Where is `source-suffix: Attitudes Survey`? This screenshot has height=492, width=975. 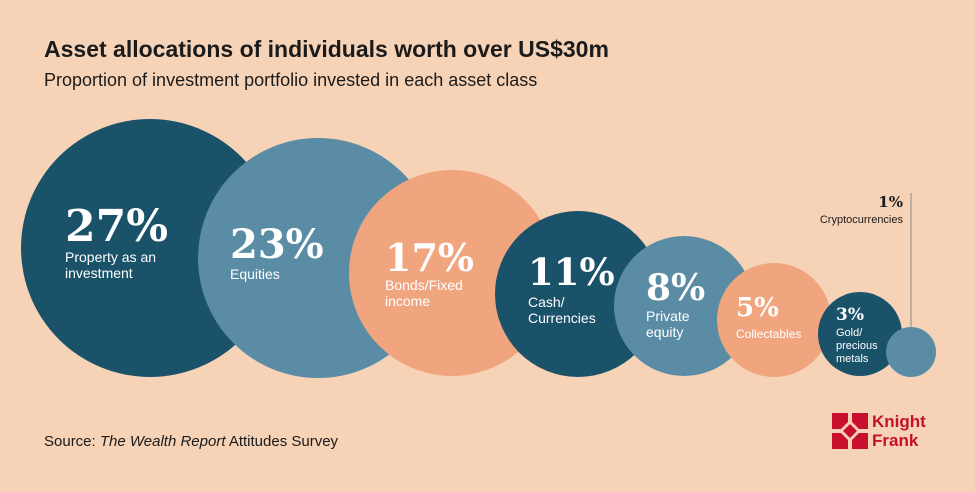
source-suffix: Attitudes Survey is located at coordinates (282, 441).